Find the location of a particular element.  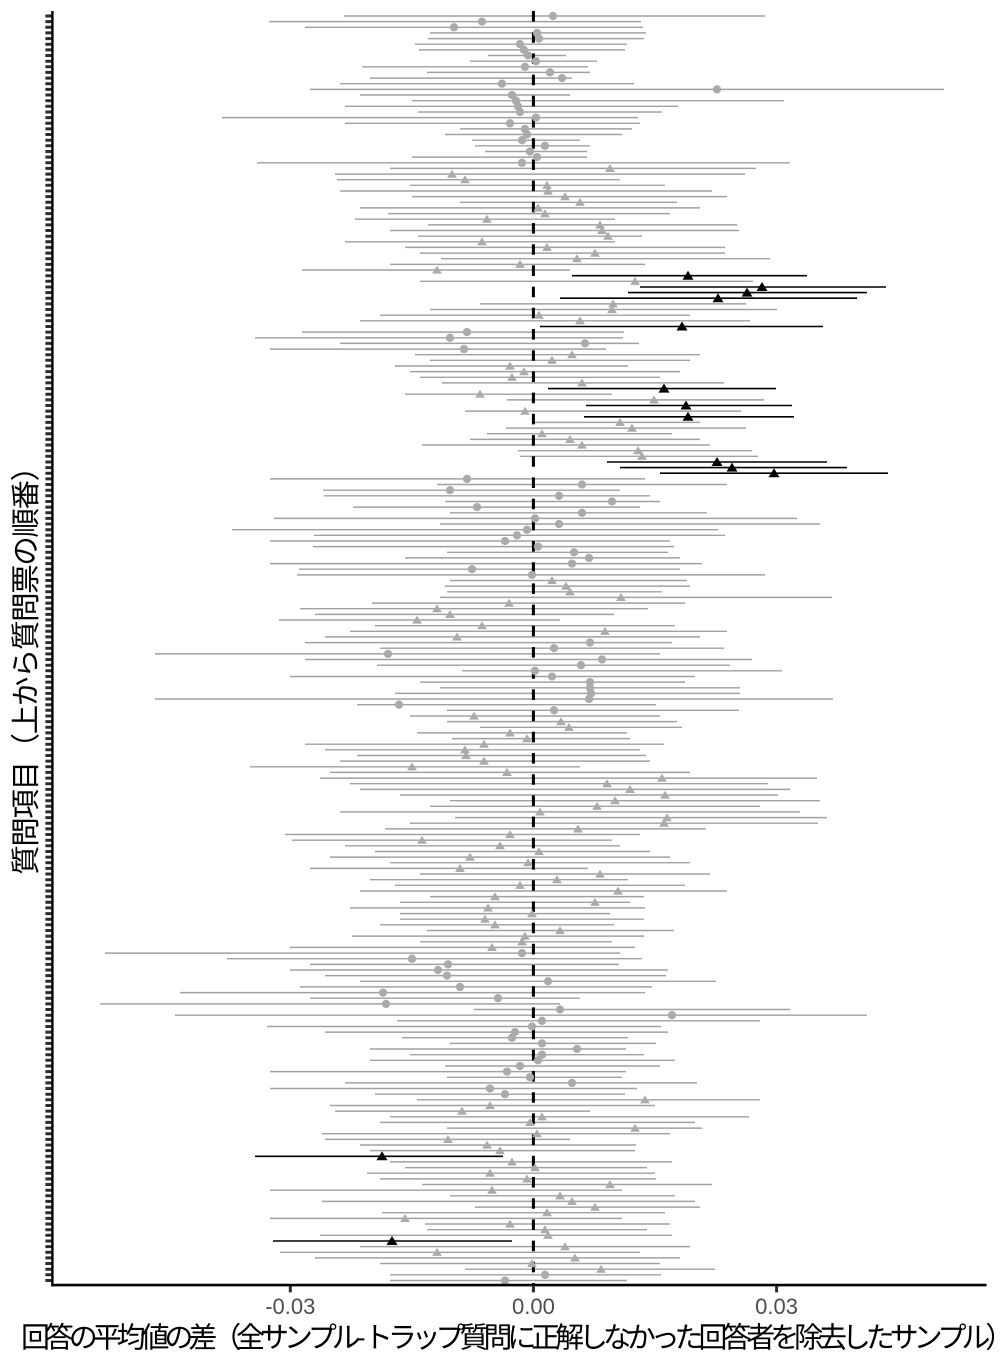

svg-text: -0.03 is located at coordinates (290, 1306).